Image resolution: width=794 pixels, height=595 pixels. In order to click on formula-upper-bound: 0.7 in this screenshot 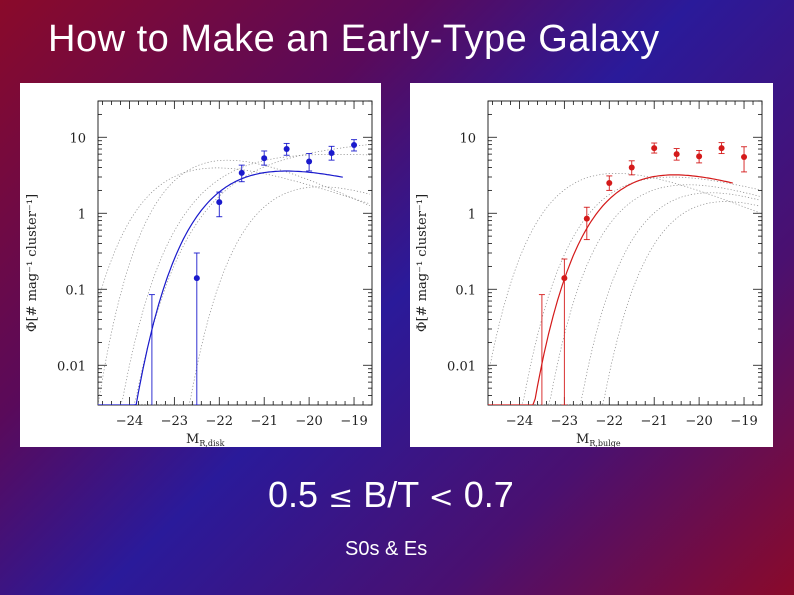, I will do `click(488, 494)`.